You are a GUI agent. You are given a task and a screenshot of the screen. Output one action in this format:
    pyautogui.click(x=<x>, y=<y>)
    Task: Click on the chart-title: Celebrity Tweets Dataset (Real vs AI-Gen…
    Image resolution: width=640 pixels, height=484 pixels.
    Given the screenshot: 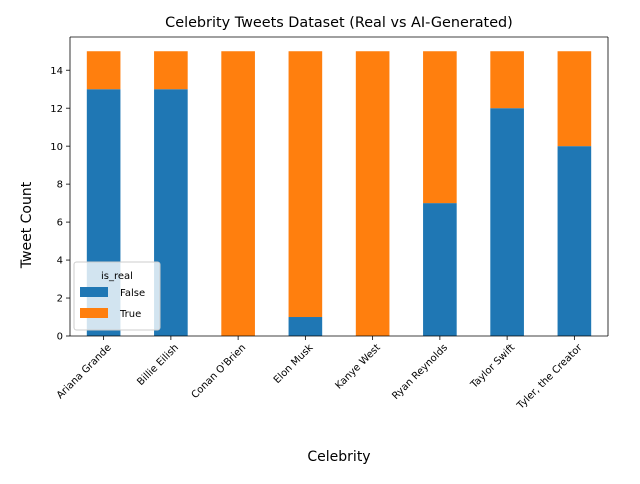 What is the action you would take?
    pyautogui.click(x=339, y=23)
    